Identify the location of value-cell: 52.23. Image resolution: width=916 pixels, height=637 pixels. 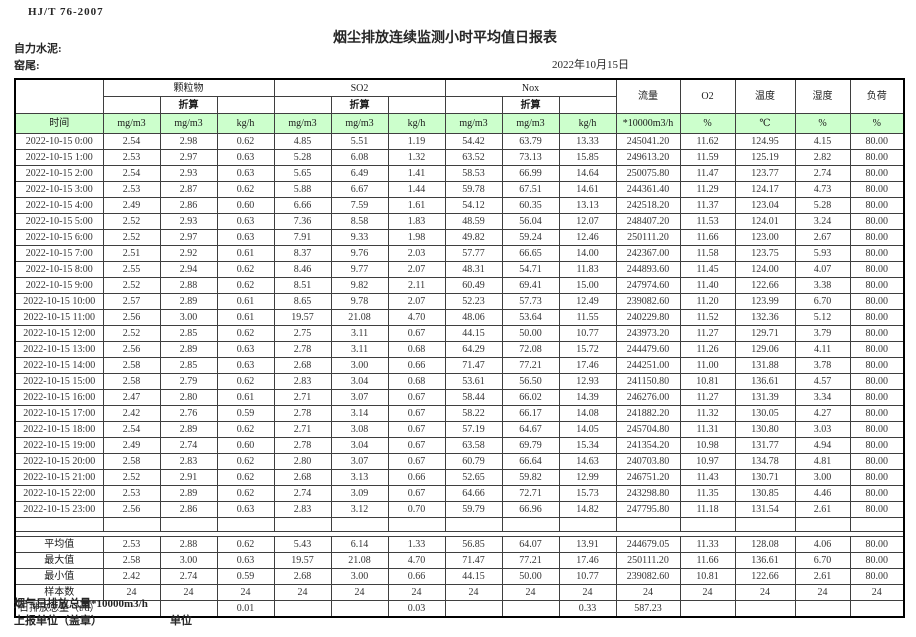
(473, 301).